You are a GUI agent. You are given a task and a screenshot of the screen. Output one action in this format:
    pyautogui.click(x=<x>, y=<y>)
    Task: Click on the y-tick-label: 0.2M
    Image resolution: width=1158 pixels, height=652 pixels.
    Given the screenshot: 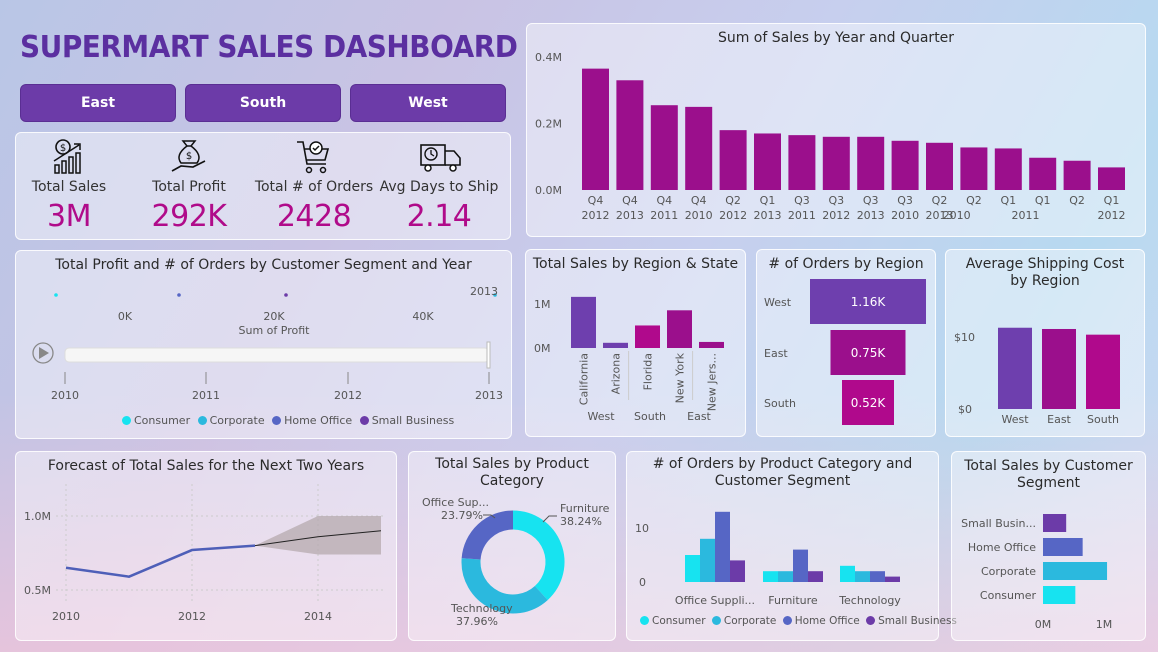 What is the action you would take?
    pyautogui.click(x=548, y=124)
    